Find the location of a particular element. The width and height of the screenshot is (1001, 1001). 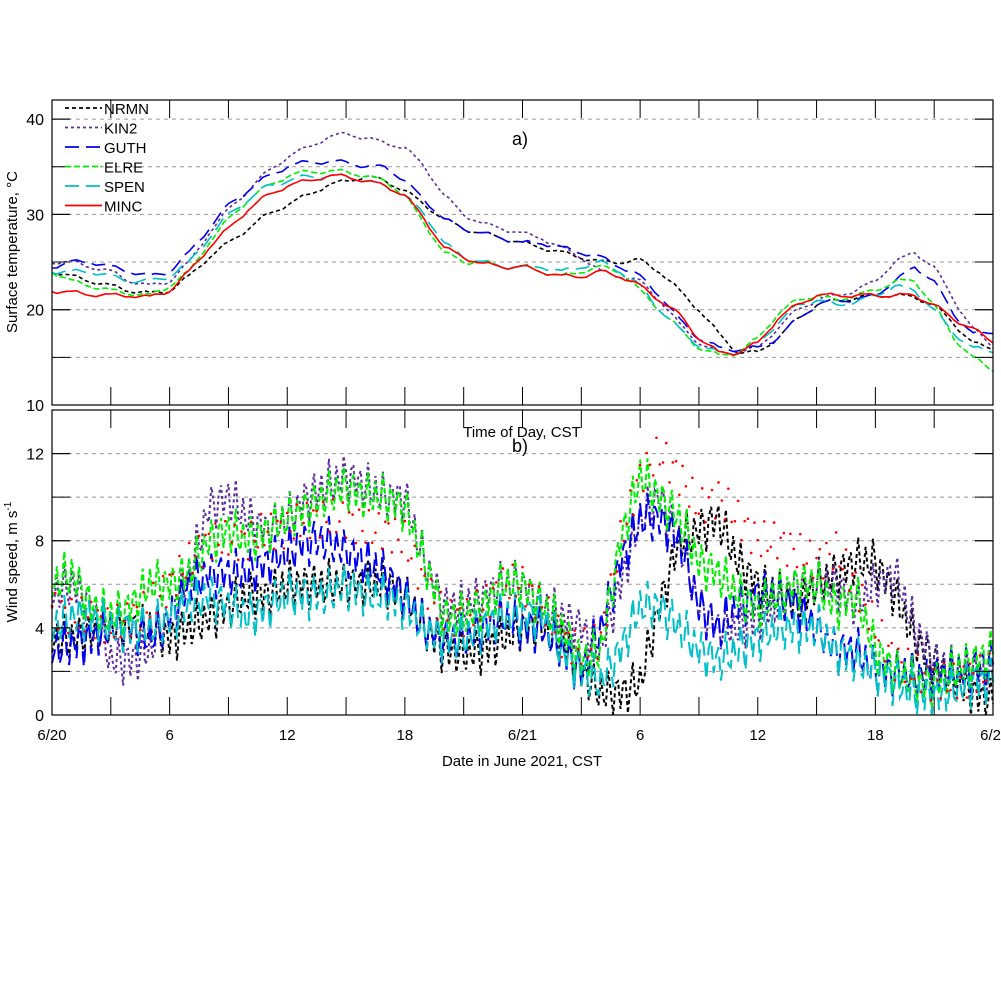

y-tick-label: 30 is located at coordinates (35, 215).